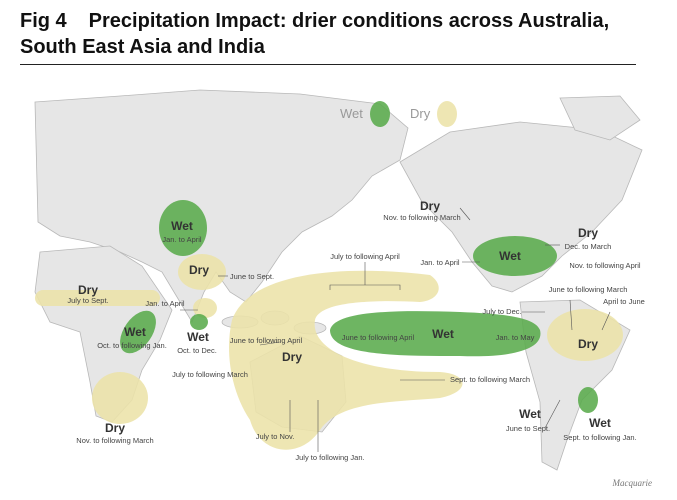 The width and height of the screenshot is (677, 500). What do you see at coordinates (632, 483) in the screenshot?
I see `source: Macquarie` at bounding box center [632, 483].